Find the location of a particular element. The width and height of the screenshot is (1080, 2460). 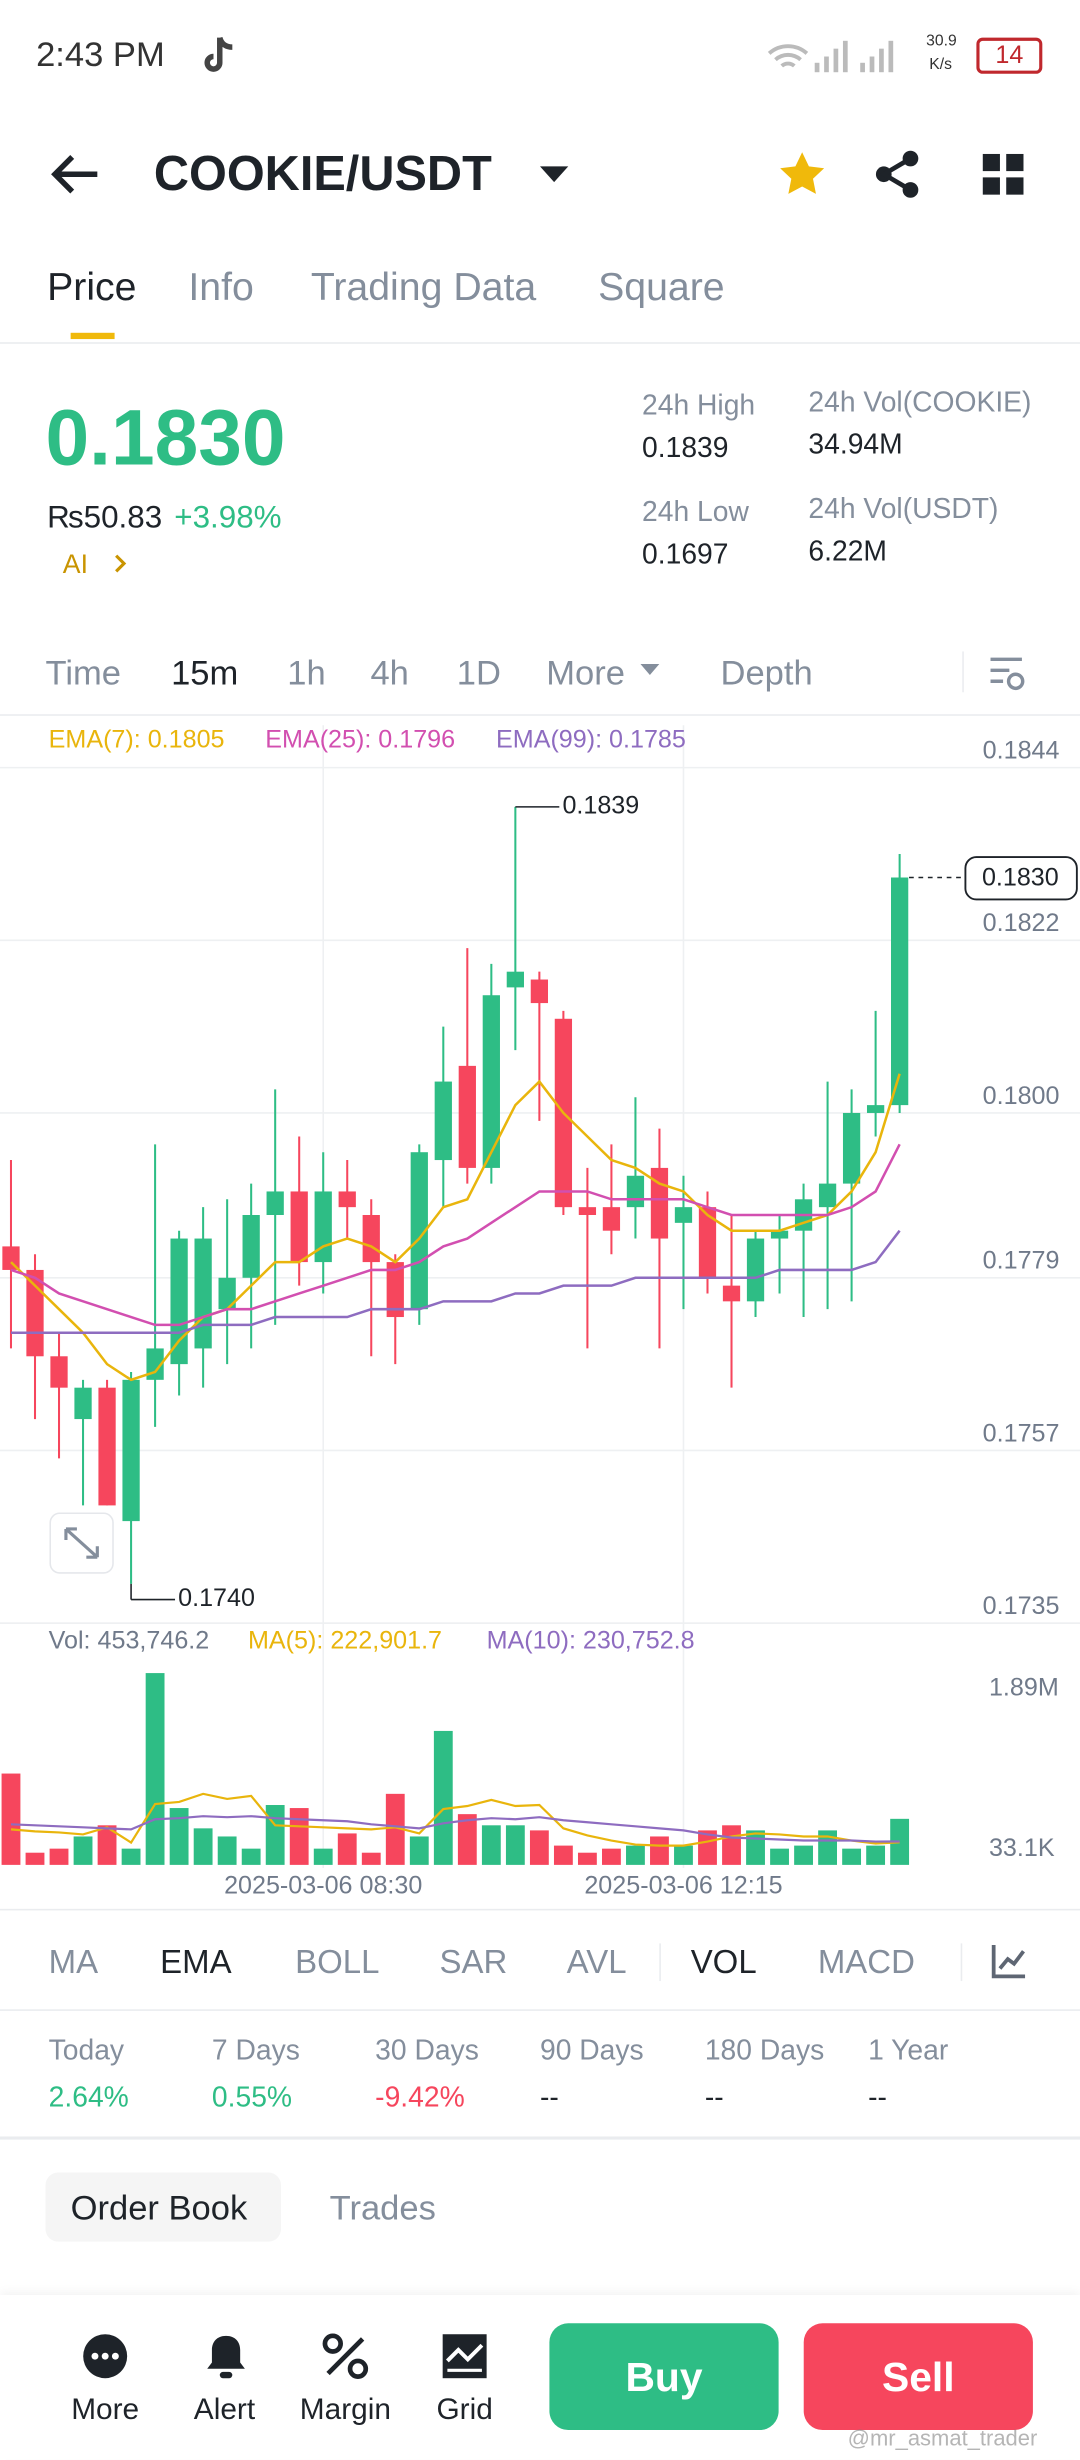

perf-label: 1 Year is located at coordinates (908, 2050).